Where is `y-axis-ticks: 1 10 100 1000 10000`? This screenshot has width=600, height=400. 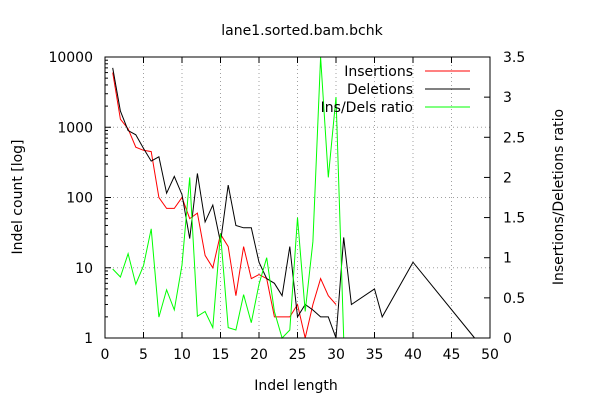 y-axis-ticks: 1 10 100 1000 10000 is located at coordinates (79, 198).